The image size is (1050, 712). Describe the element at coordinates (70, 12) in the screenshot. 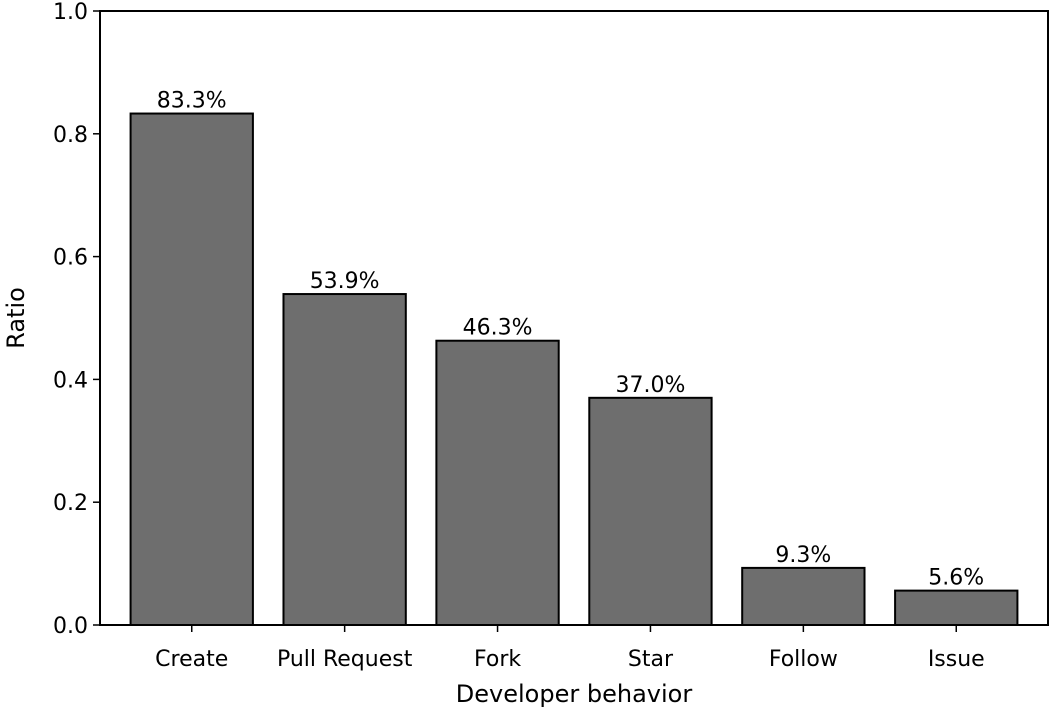

I see `y-tick-label: 1.0` at that location.